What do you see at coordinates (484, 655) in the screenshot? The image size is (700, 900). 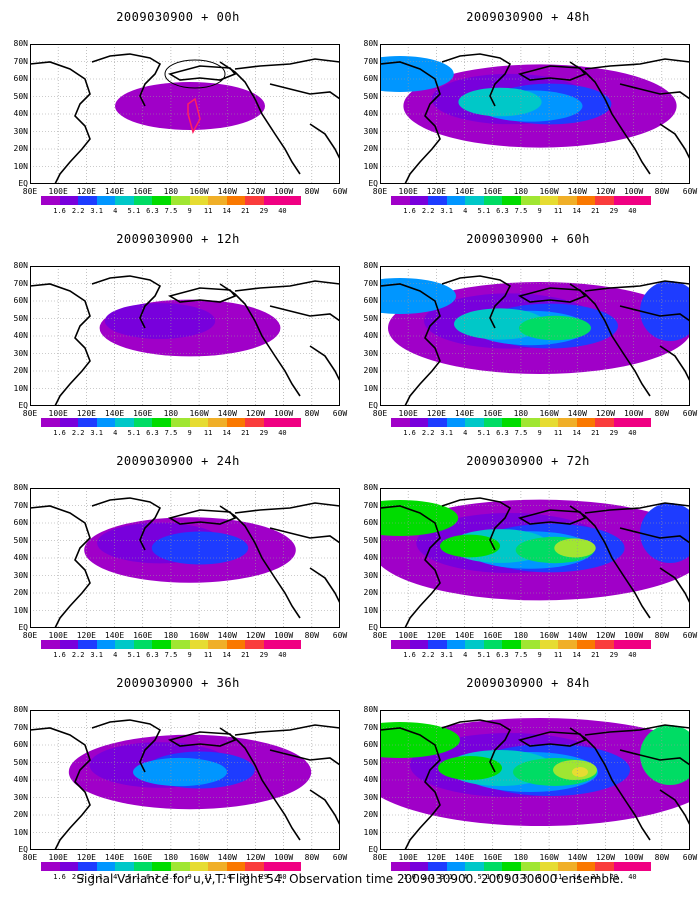 I see `legend-label: 5.1` at bounding box center [484, 655].